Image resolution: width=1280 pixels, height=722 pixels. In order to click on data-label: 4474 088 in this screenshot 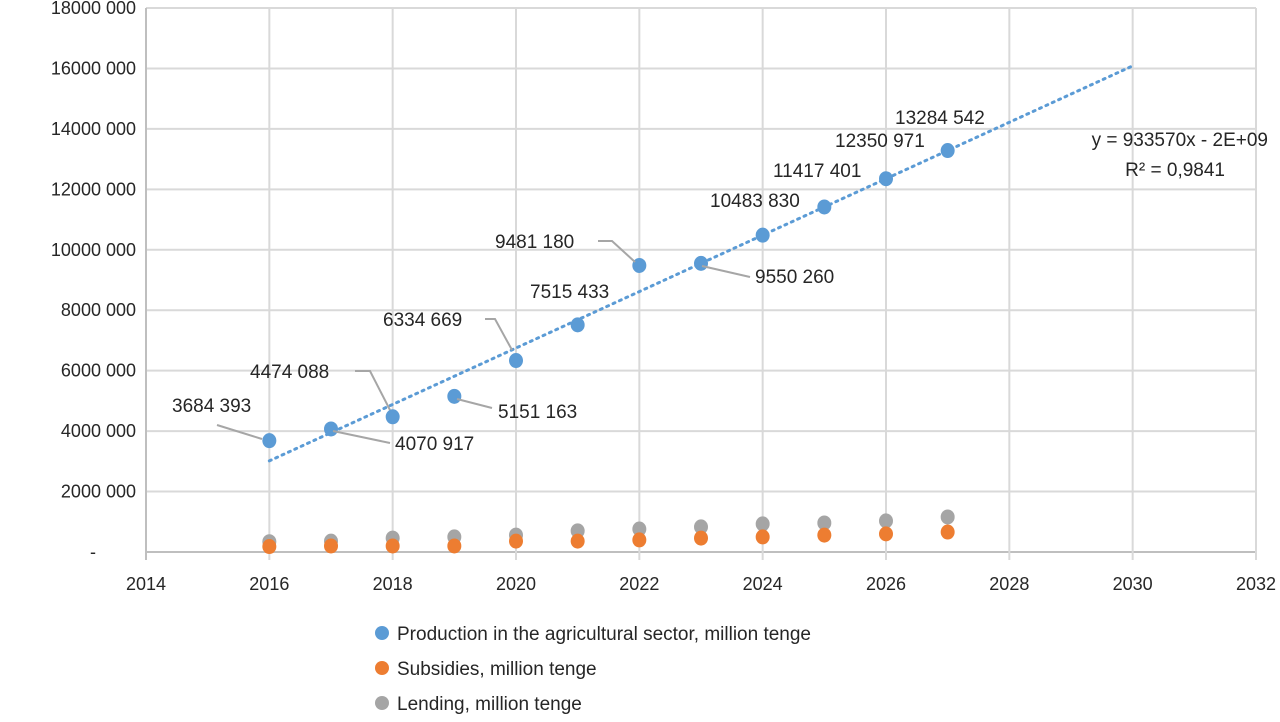, I will do `click(289, 372)`.